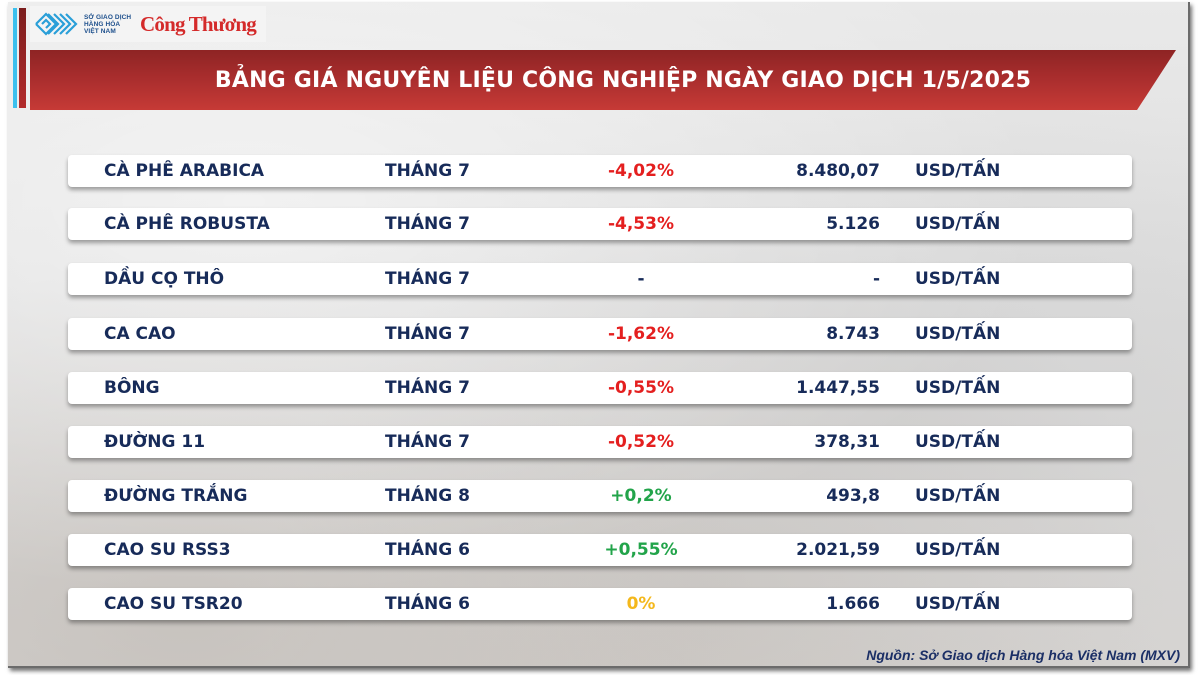  What do you see at coordinates (132, 388) in the screenshot?
I see `commodity-name: BÔNG` at bounding box center [132, 388].